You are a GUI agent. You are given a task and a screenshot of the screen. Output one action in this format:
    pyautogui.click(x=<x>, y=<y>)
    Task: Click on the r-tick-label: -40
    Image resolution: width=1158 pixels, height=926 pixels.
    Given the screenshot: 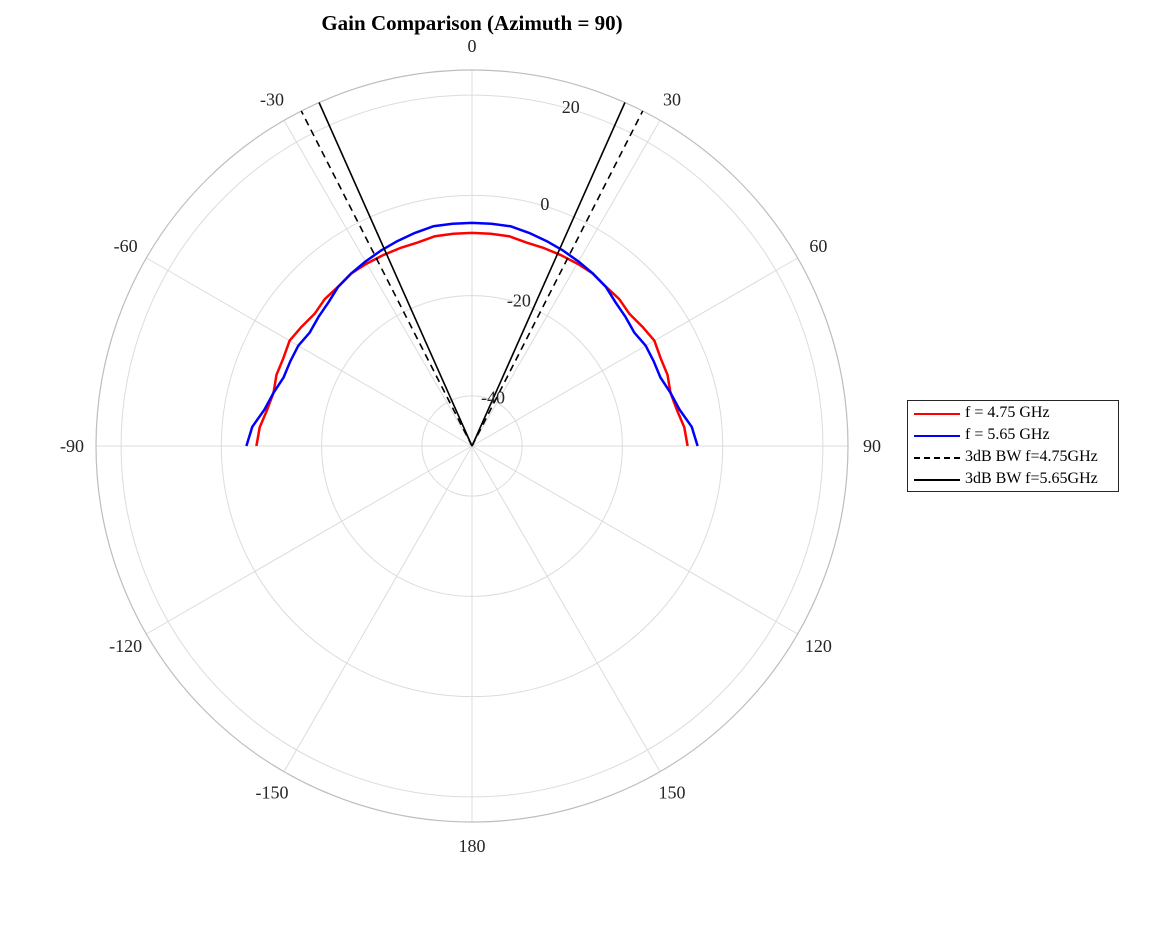 What is the action you would take?
    pyautogui.click(x=493, y=398)
    